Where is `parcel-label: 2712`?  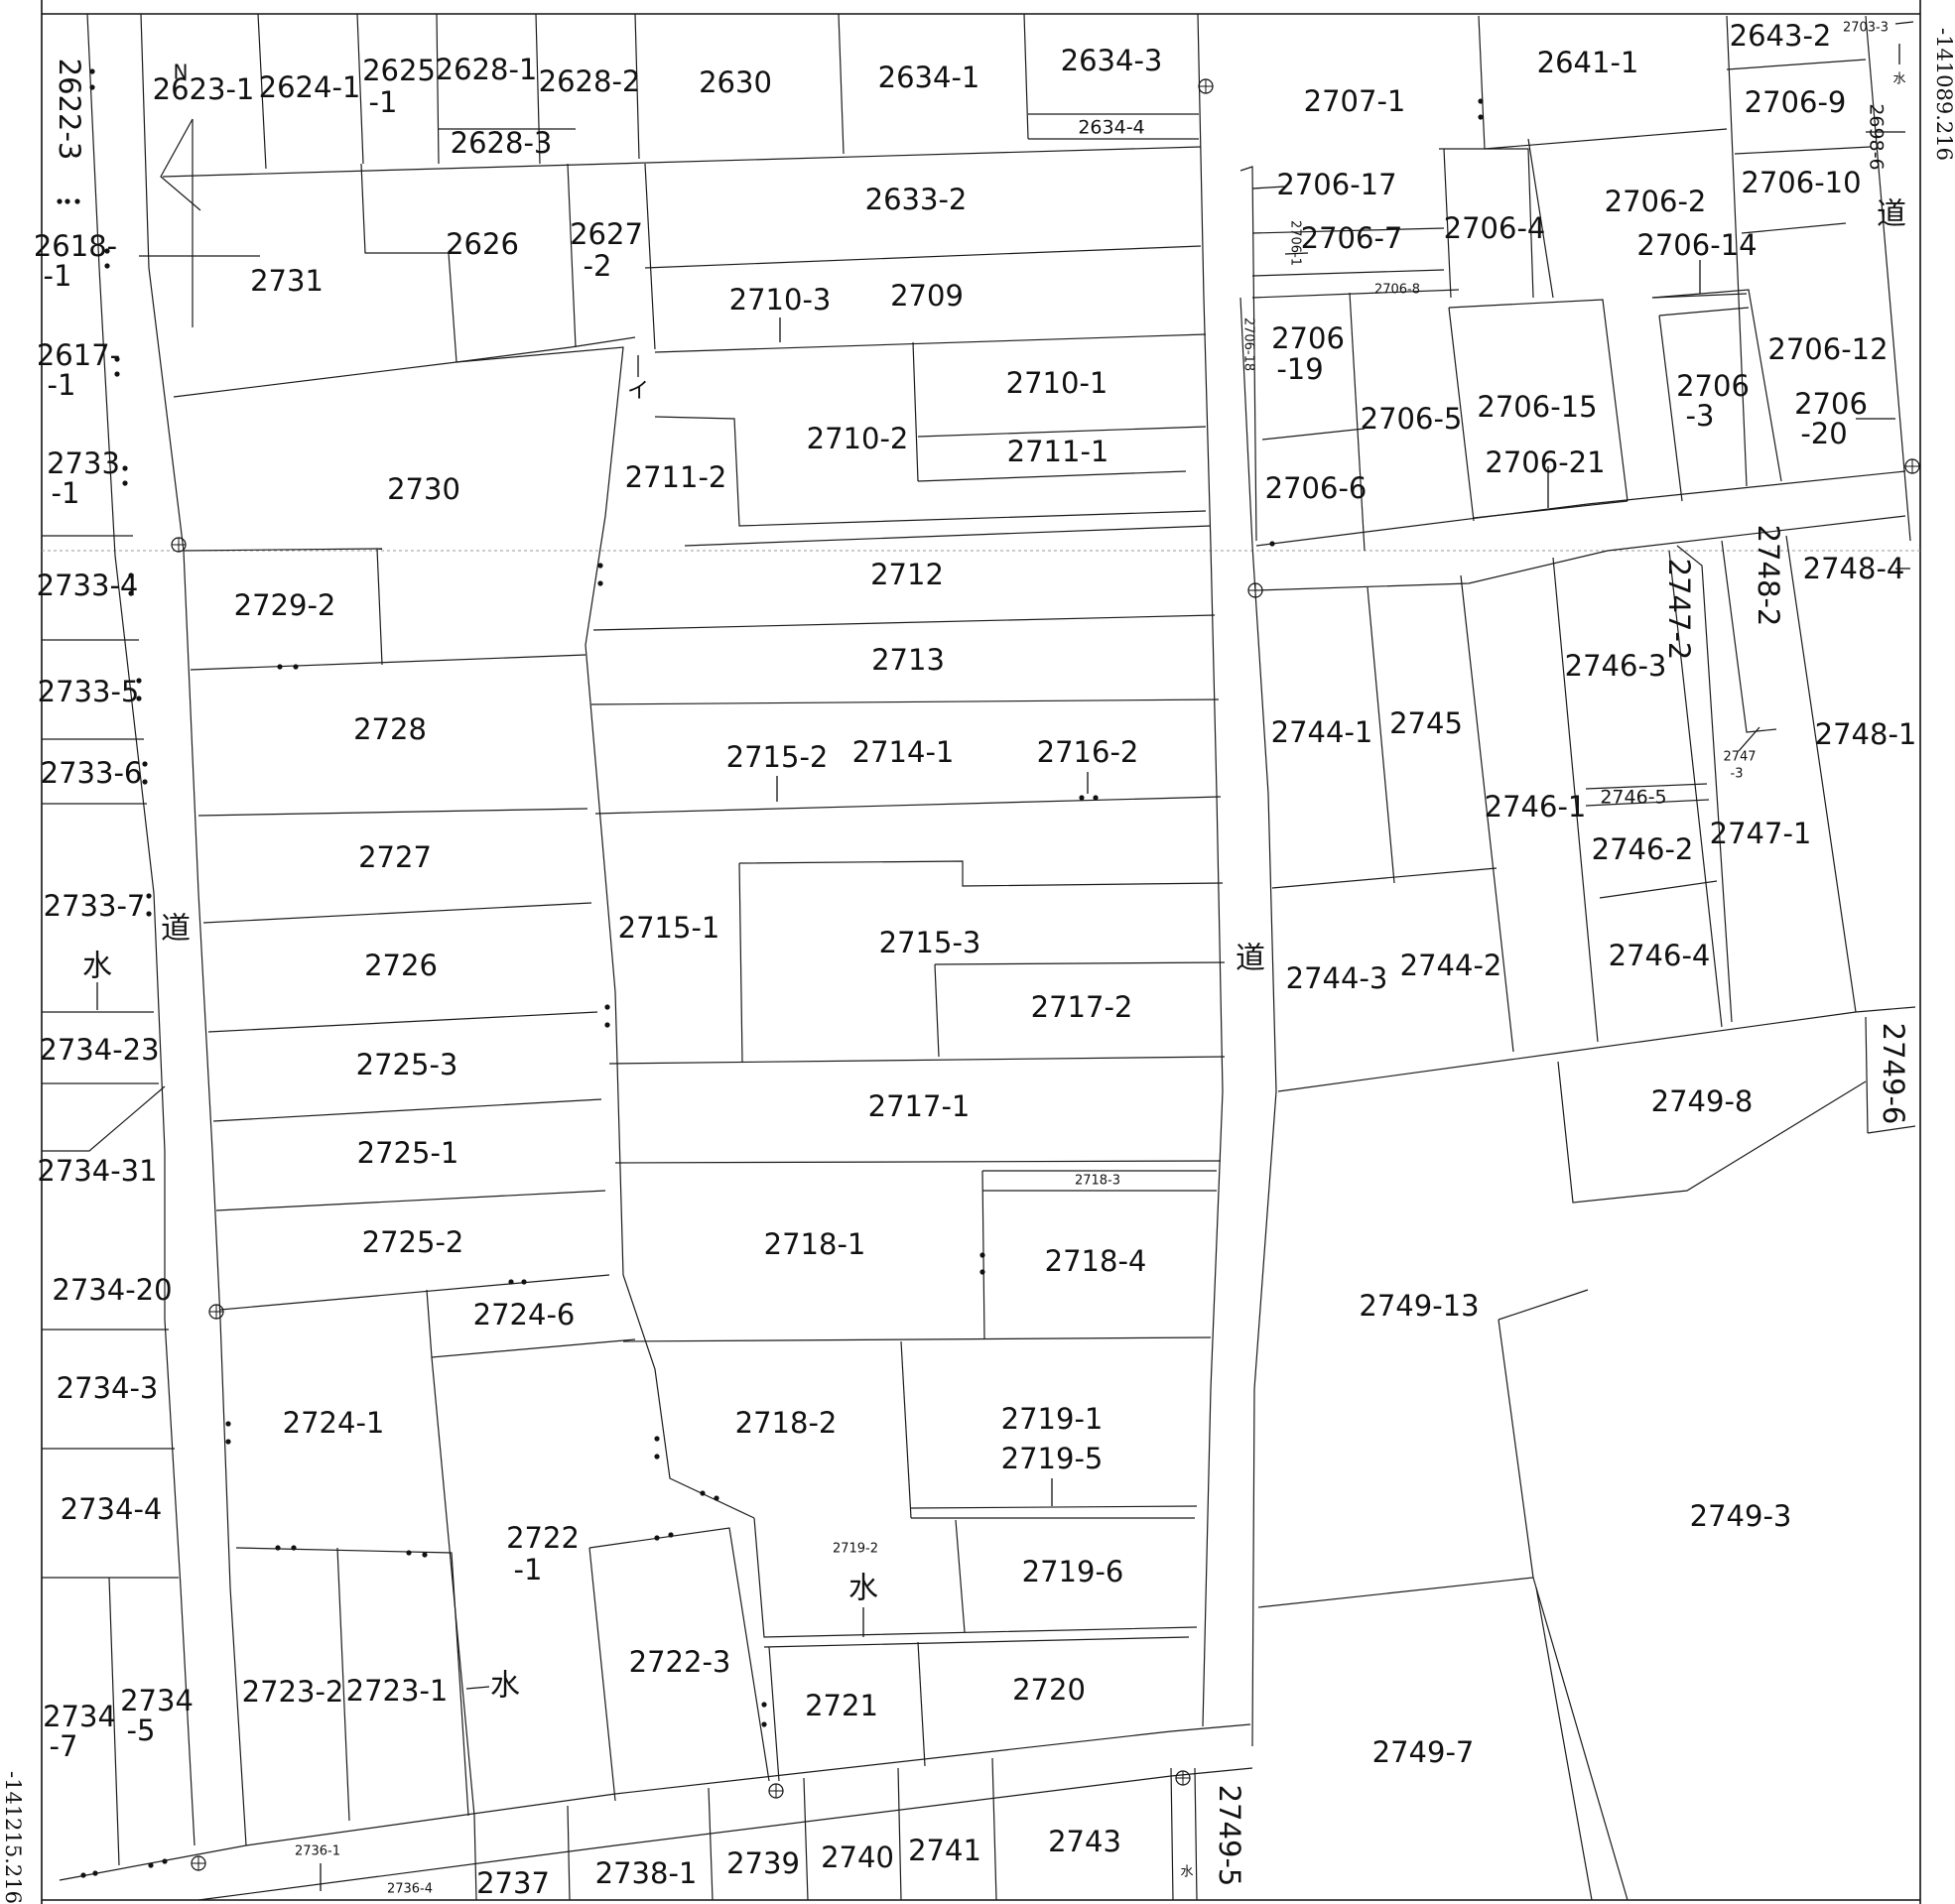 parcel-label: 2712 is located at coordinates (907, 574).